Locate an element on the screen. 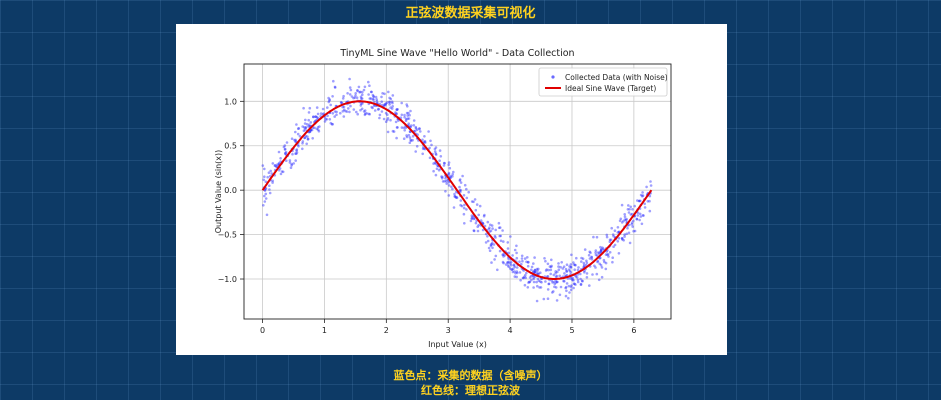 The width and height of the screenshot is (941, 400). caption-scatter-explanation: 蓝色点：采集的数据（含噪声） is located at coordinates (470, 375).